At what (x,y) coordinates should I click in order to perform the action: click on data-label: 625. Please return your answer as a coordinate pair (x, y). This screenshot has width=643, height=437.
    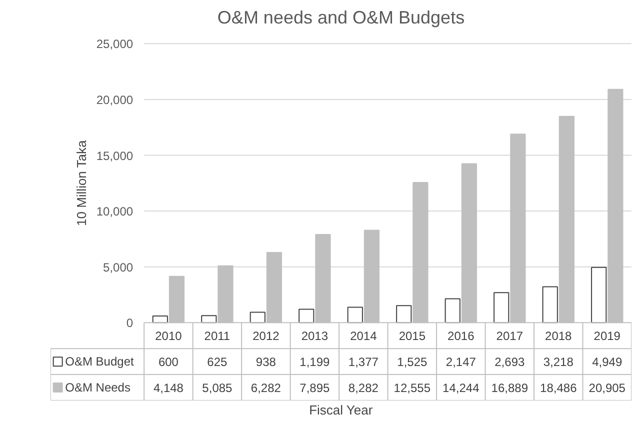
    Looking at the image, I should click on (217, 362).